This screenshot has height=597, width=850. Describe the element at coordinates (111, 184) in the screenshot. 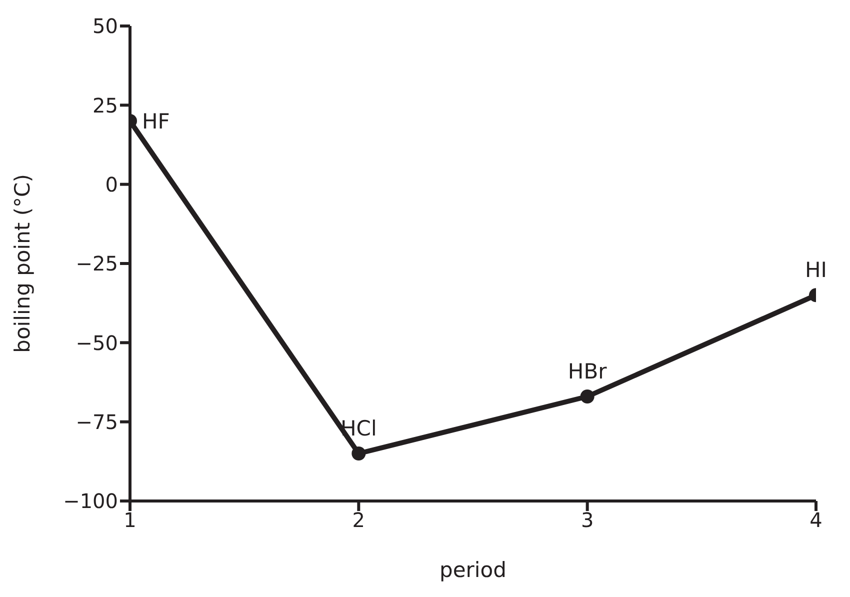

I see `y-tick-label: 0` at that location.